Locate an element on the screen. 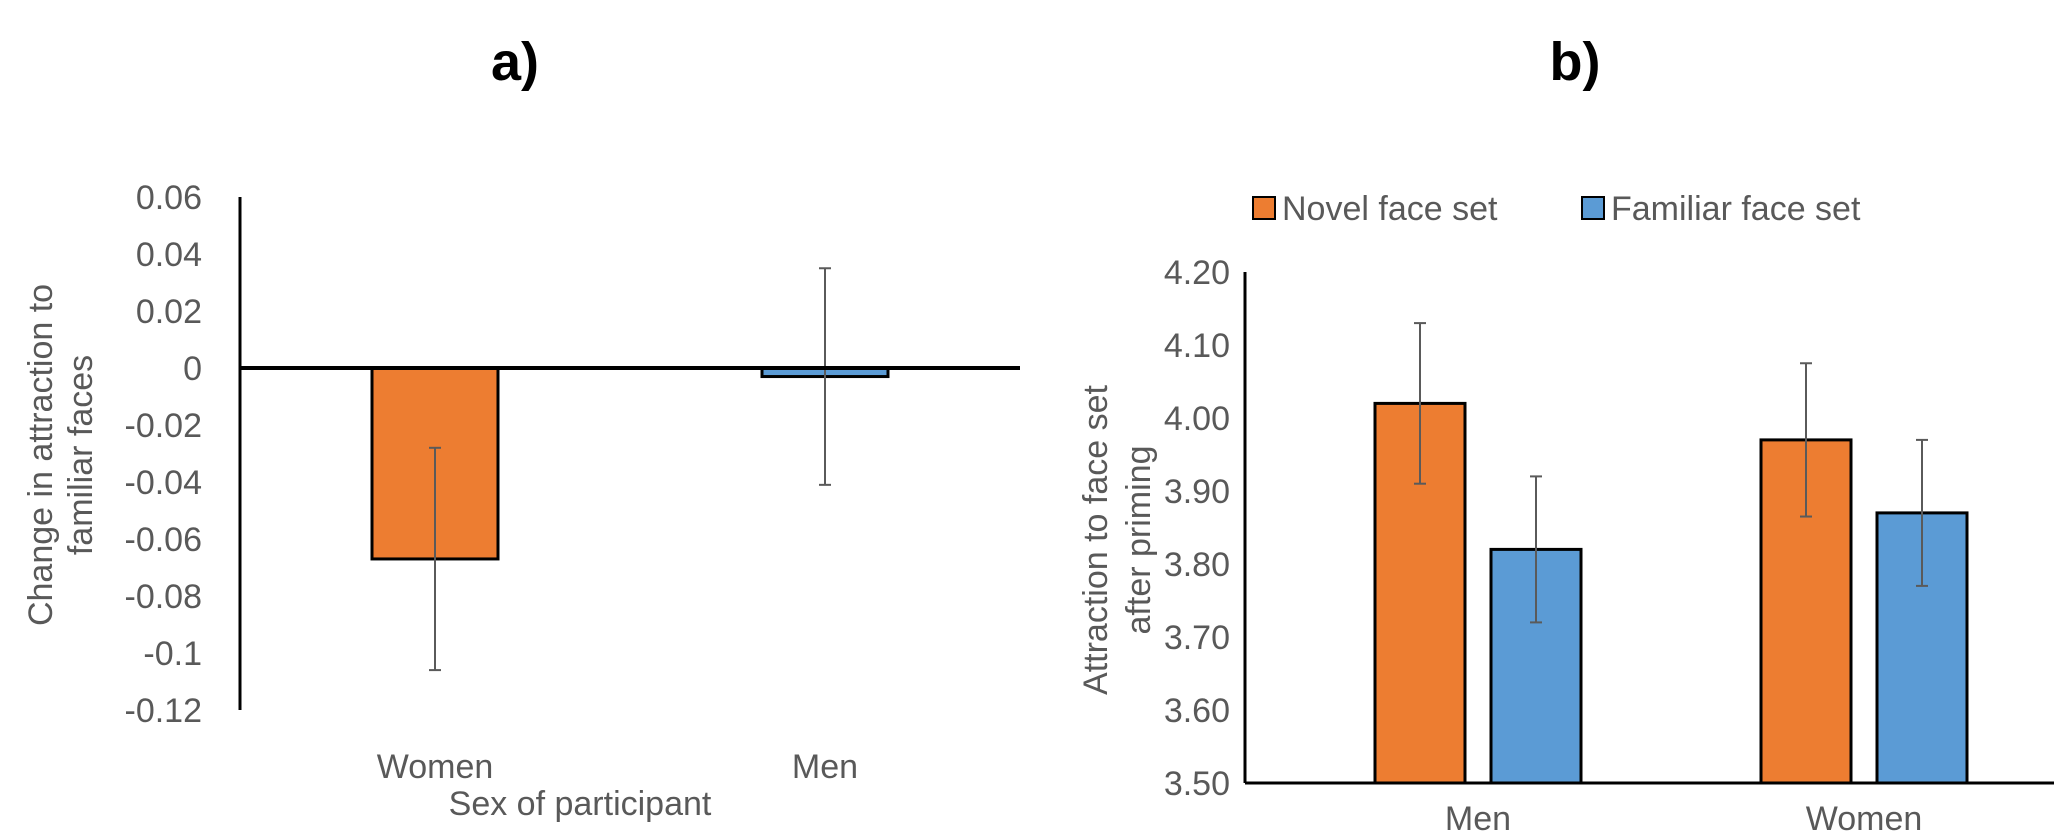  y-tick-label: -0.02 is located at coordinates (164, 426).